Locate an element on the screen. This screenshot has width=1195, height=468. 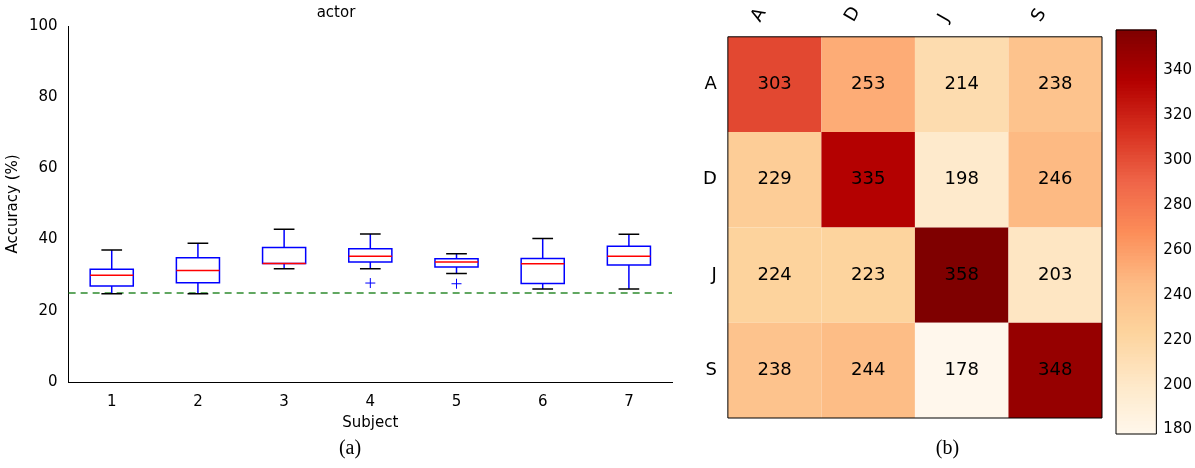
x-axis-title: Subject is located at coordinates (370, 421).